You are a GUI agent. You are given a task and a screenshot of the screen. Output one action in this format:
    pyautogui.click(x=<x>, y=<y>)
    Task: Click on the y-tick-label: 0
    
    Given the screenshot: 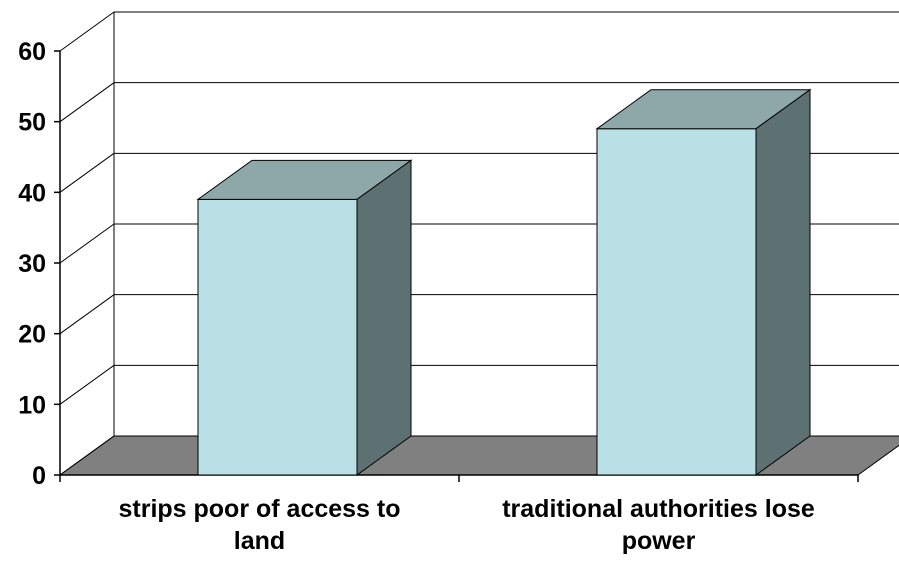 What is the action you would take?
    pyautogui.click(x=39, y=476)
    